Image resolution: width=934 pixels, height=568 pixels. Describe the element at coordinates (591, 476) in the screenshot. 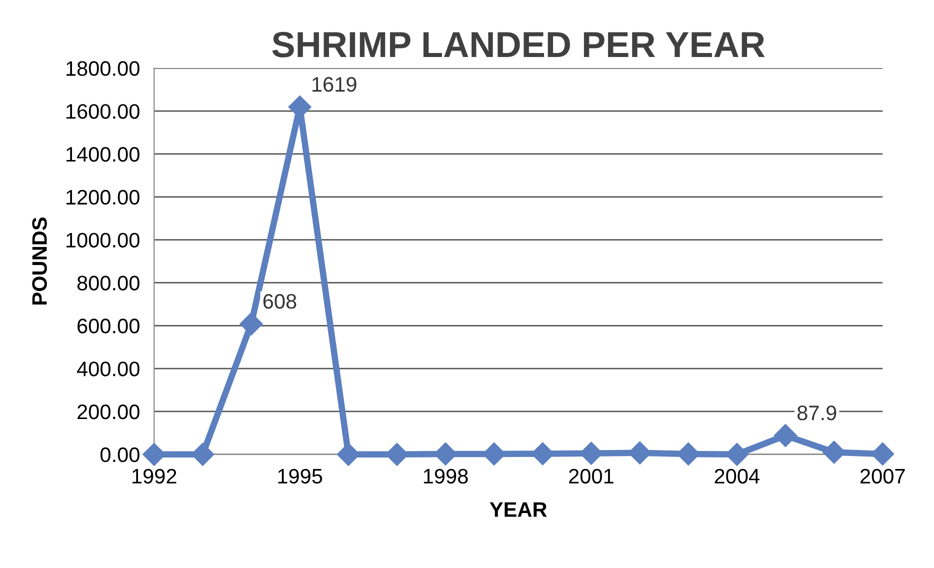

I see `x-tick-label: 2001` at that location.